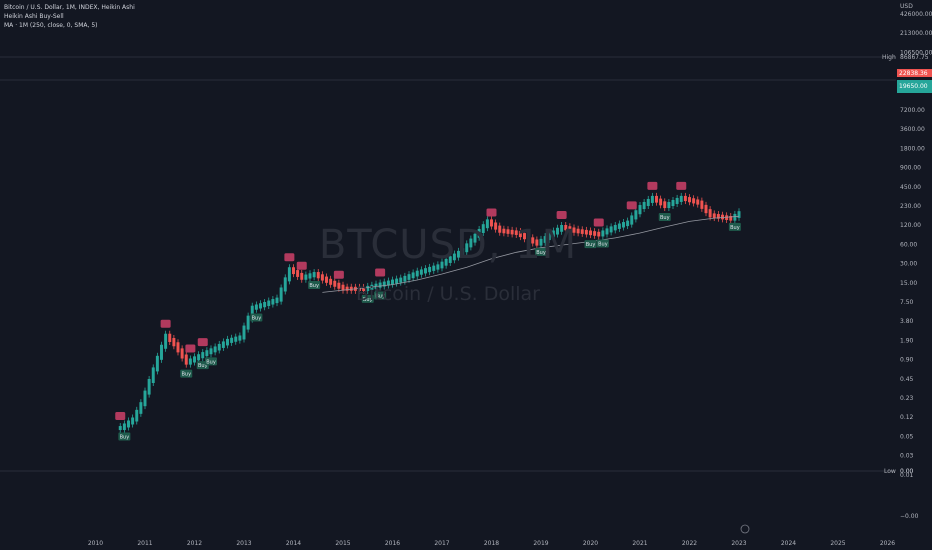  What do you see at coordinates (907, 302) in the screenshot?
I see `y-axis-tick: 7.50` at bounding box center [907, 302].